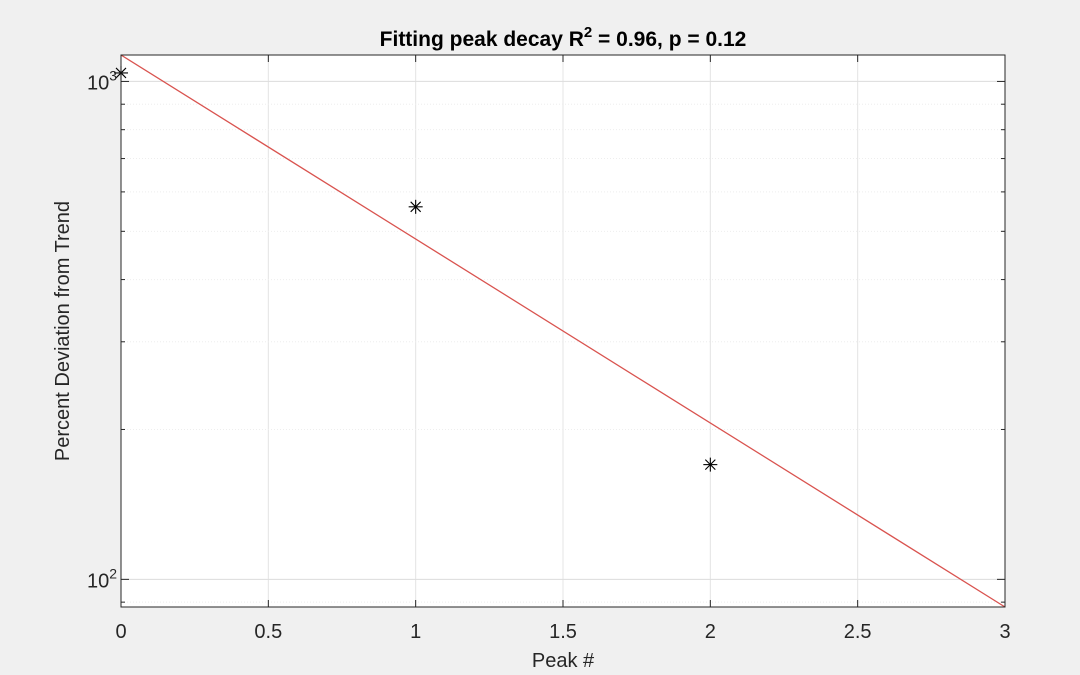 This screenshot has height=675, width=1080. I want to click on y-tick-labels: 10² 10³, so click(102, 329).